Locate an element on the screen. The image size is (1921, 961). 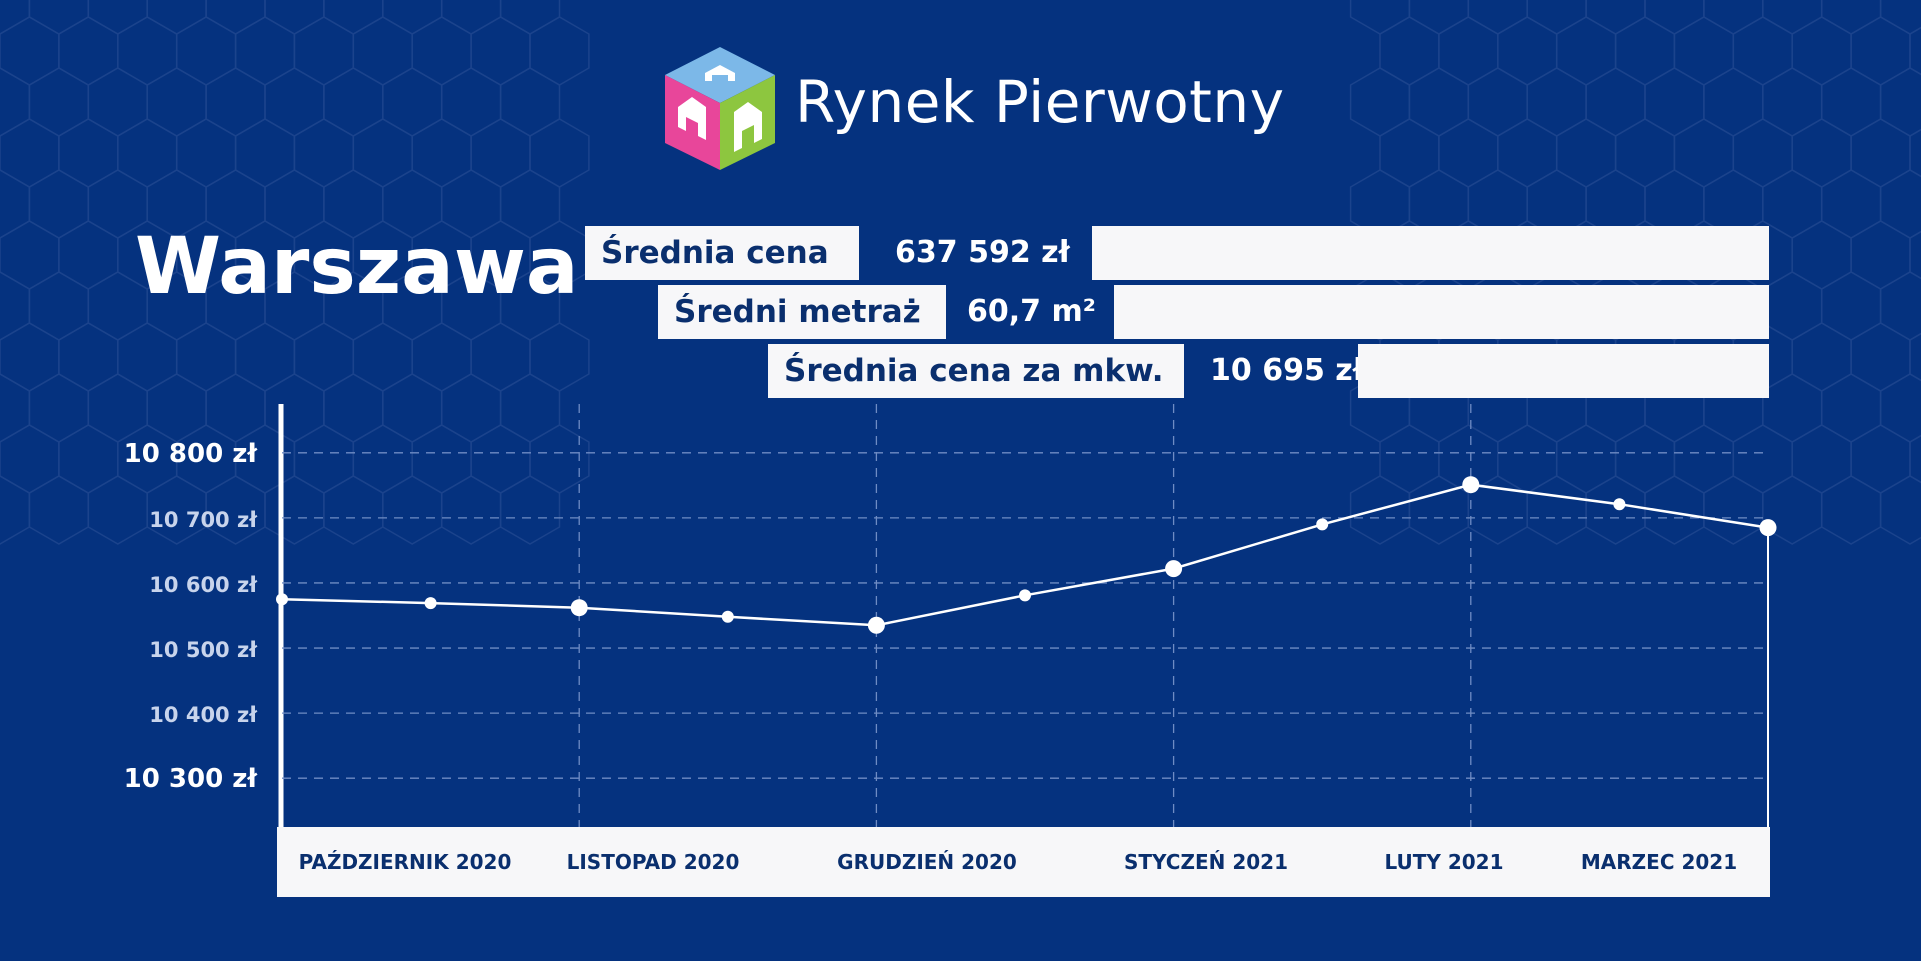
x-tick-label: MARZEC 2021 is located at coordinates (1659, 862).